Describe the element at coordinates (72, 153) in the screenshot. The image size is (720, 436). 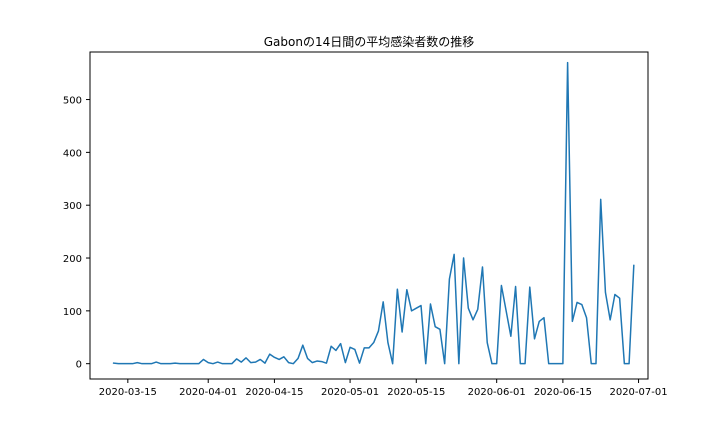
I see `y-tick-label: 400` at that location.